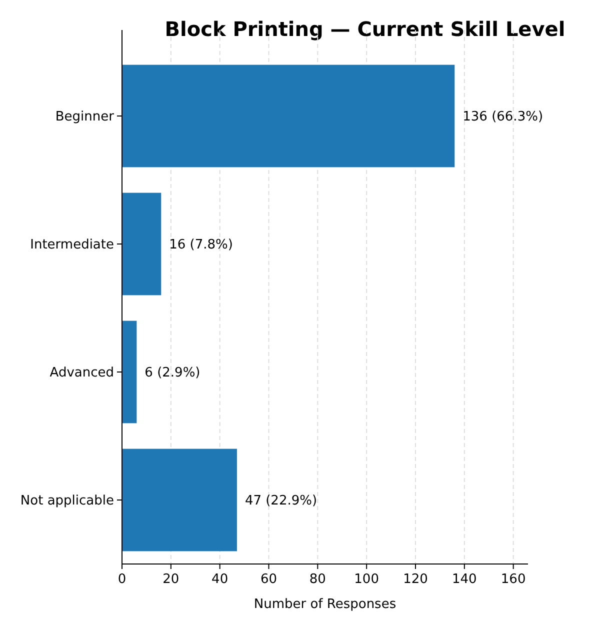 The width and height of the screenshot is (616, 624). Describe the element at coordinates (82, 373) in the screenshot. I see `y-tick-label: Advanced` at that location.